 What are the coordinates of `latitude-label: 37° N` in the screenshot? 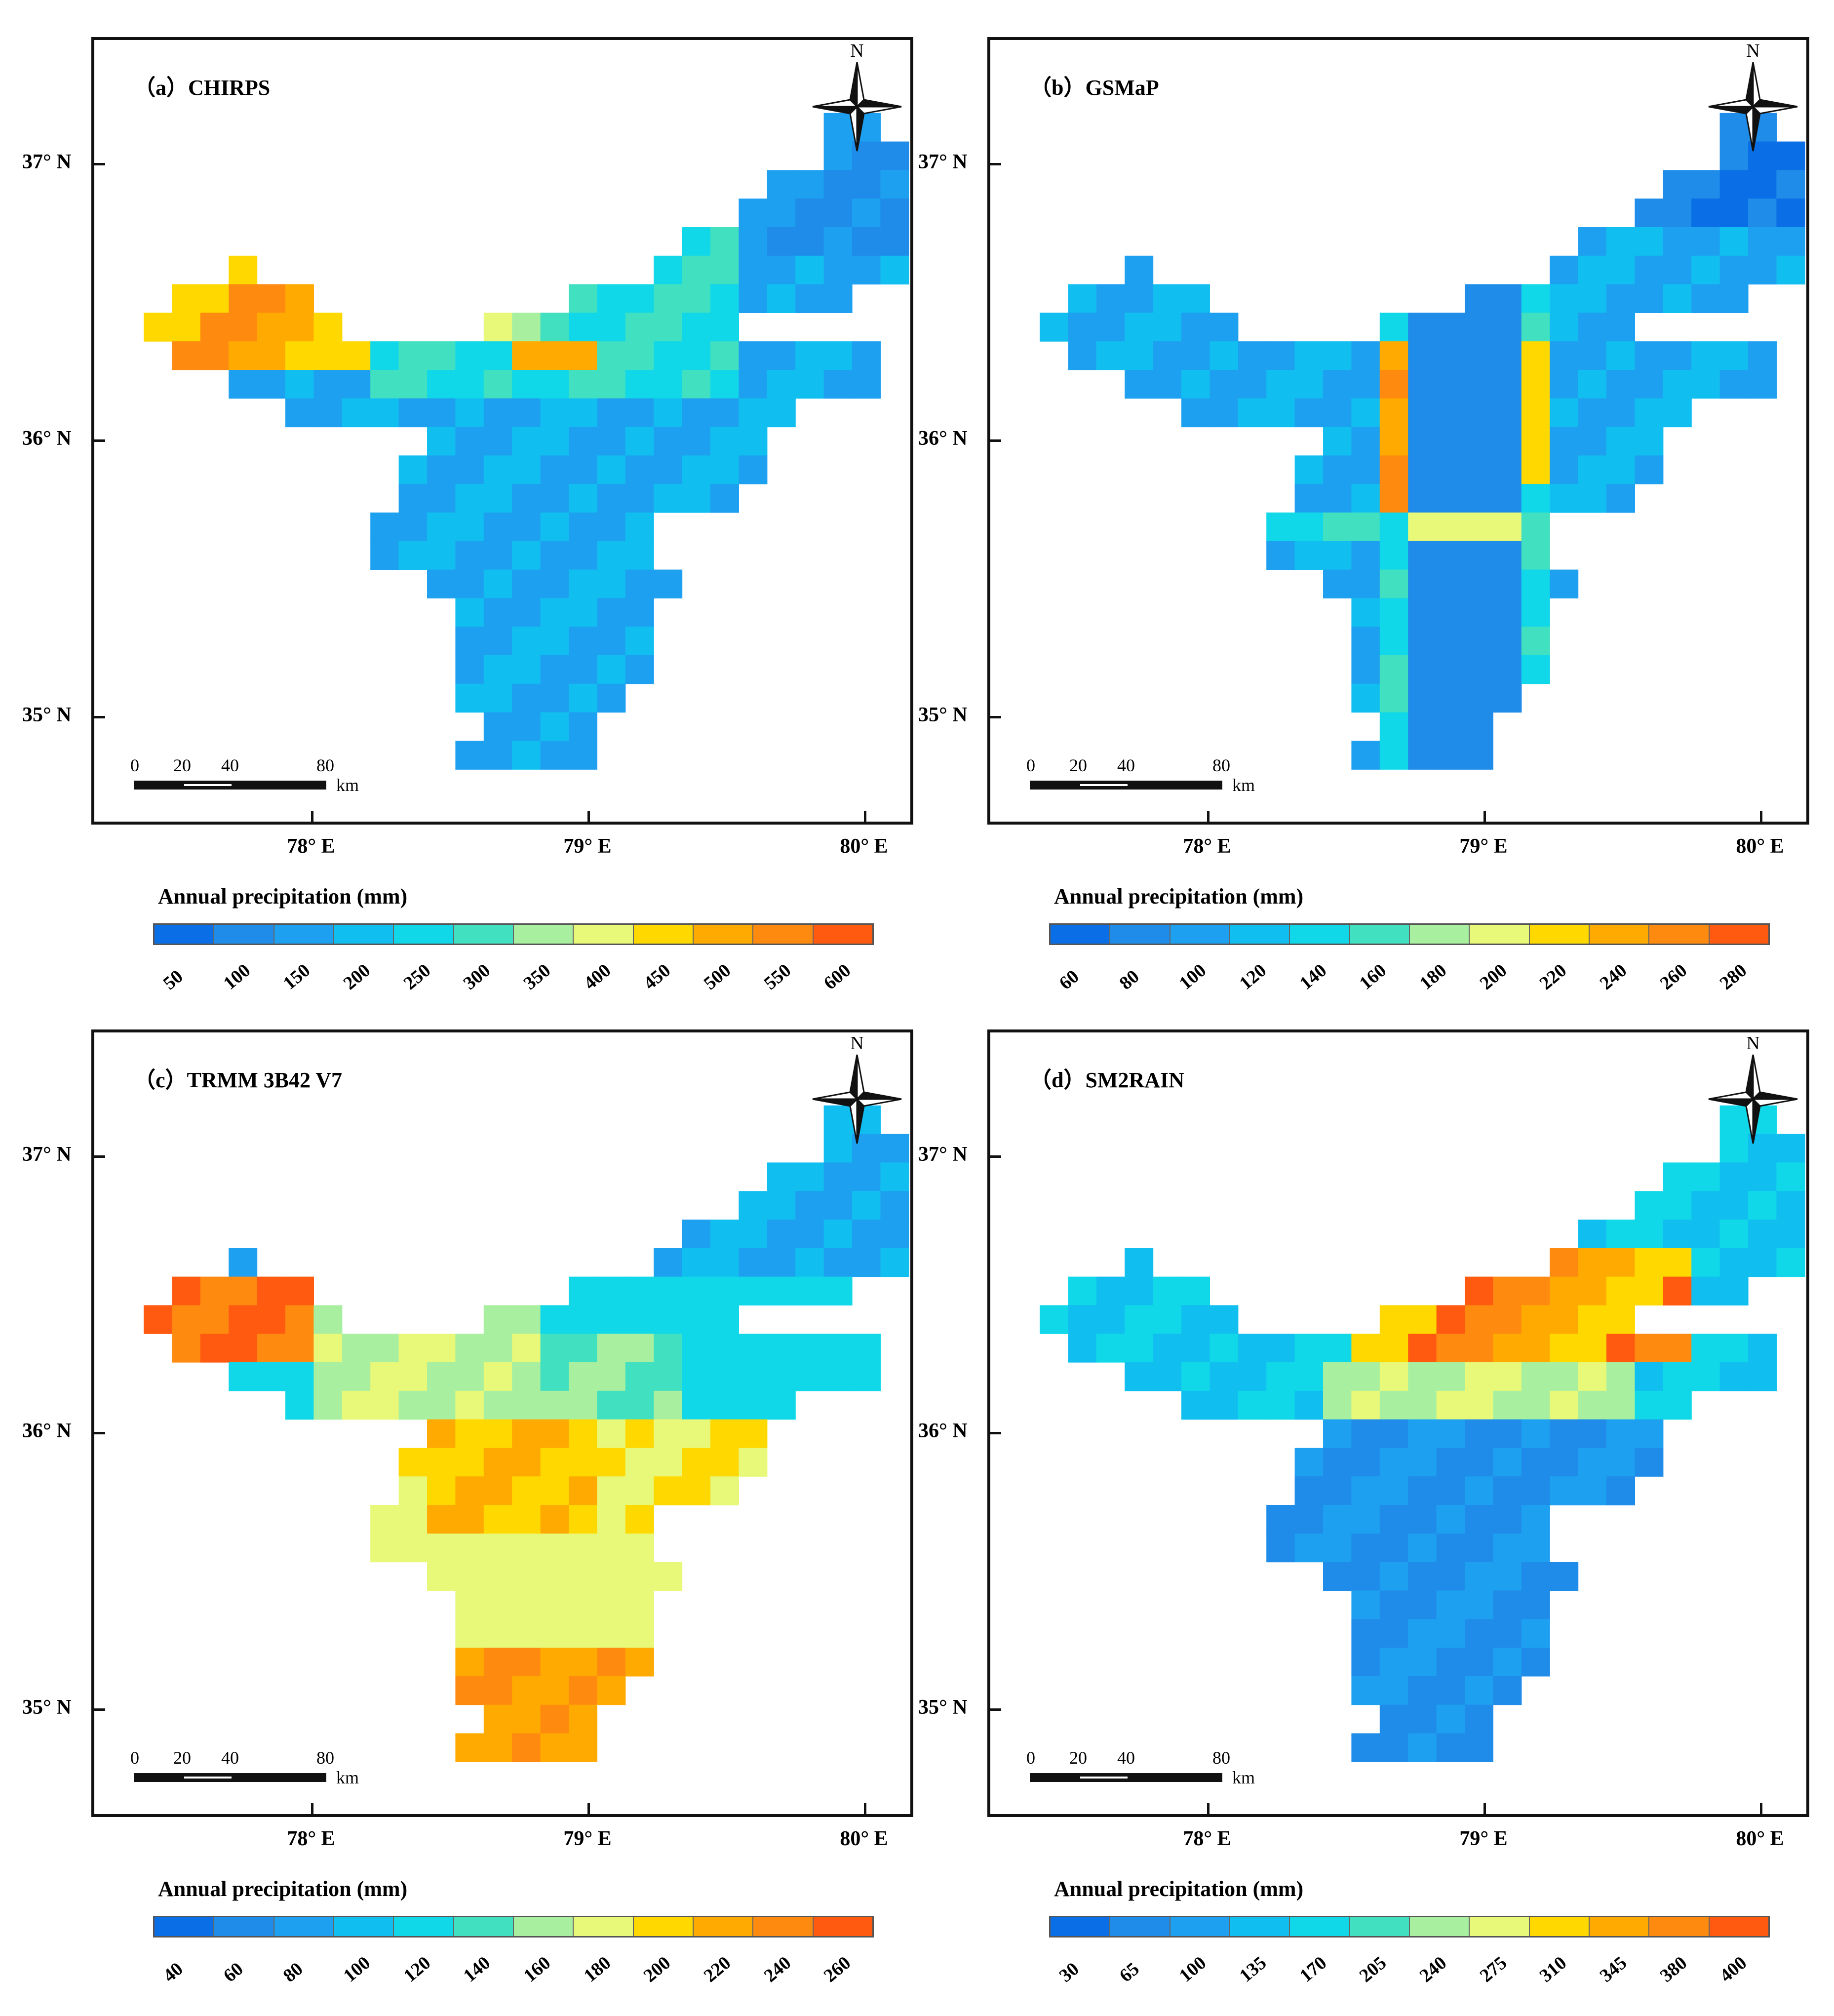 It's located at (47, 162).